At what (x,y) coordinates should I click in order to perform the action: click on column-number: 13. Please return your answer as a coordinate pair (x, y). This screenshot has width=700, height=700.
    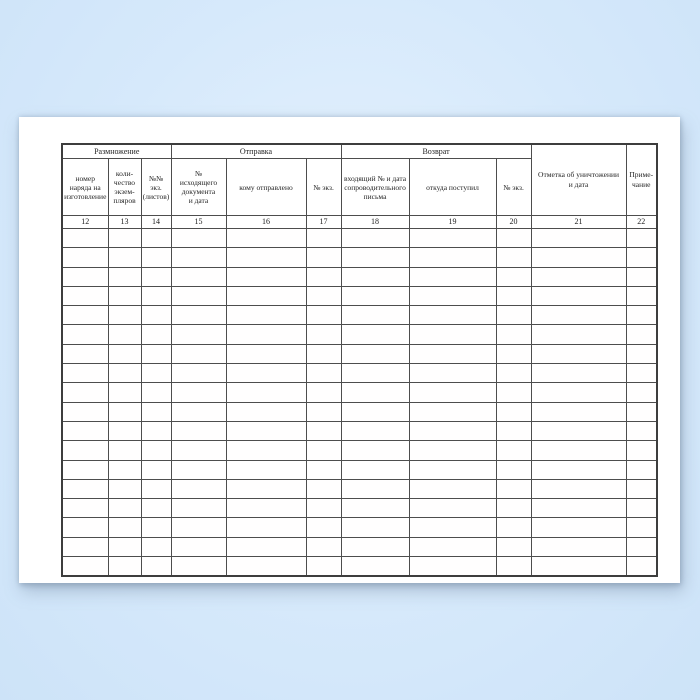
    Looking at the image, I should click on (124, 222).